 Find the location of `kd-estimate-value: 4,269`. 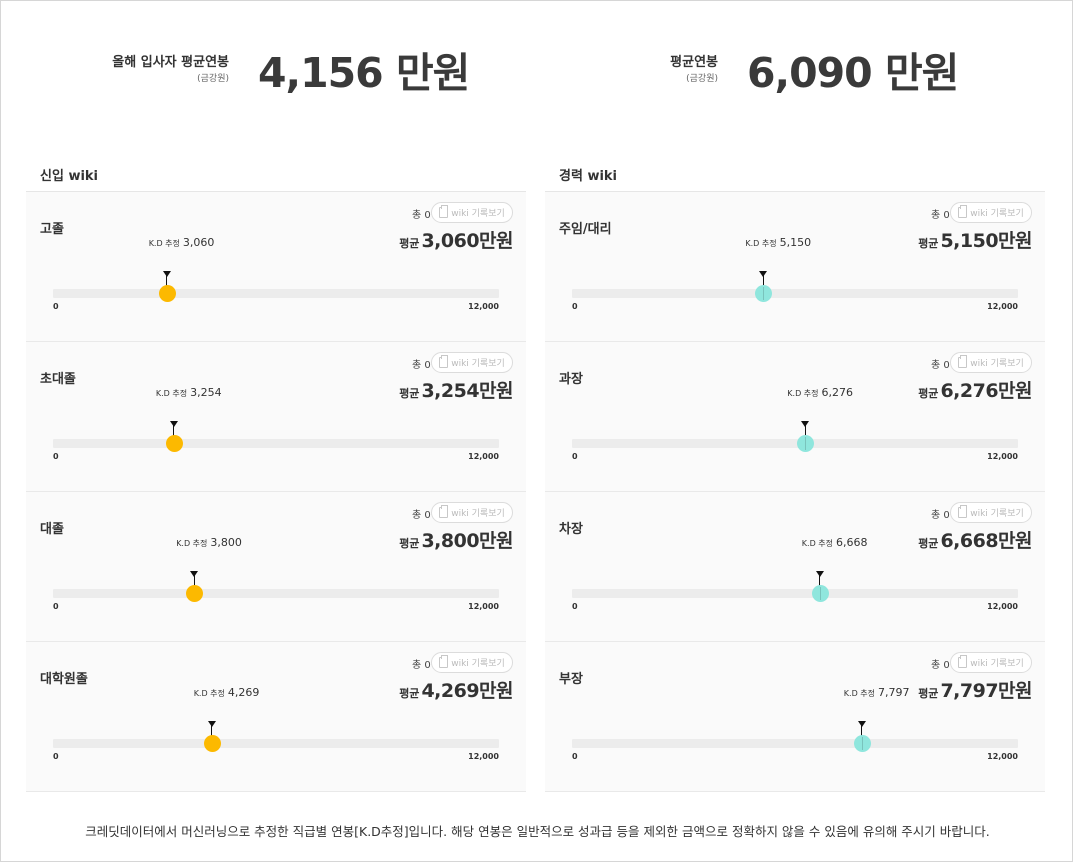

kd-estimate-value: 4,269 is located at coordinates (243, 692).